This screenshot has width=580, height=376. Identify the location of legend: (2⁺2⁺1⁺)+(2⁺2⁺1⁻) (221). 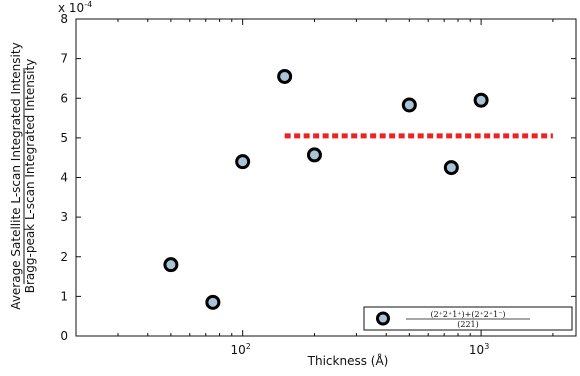
(468, 318).